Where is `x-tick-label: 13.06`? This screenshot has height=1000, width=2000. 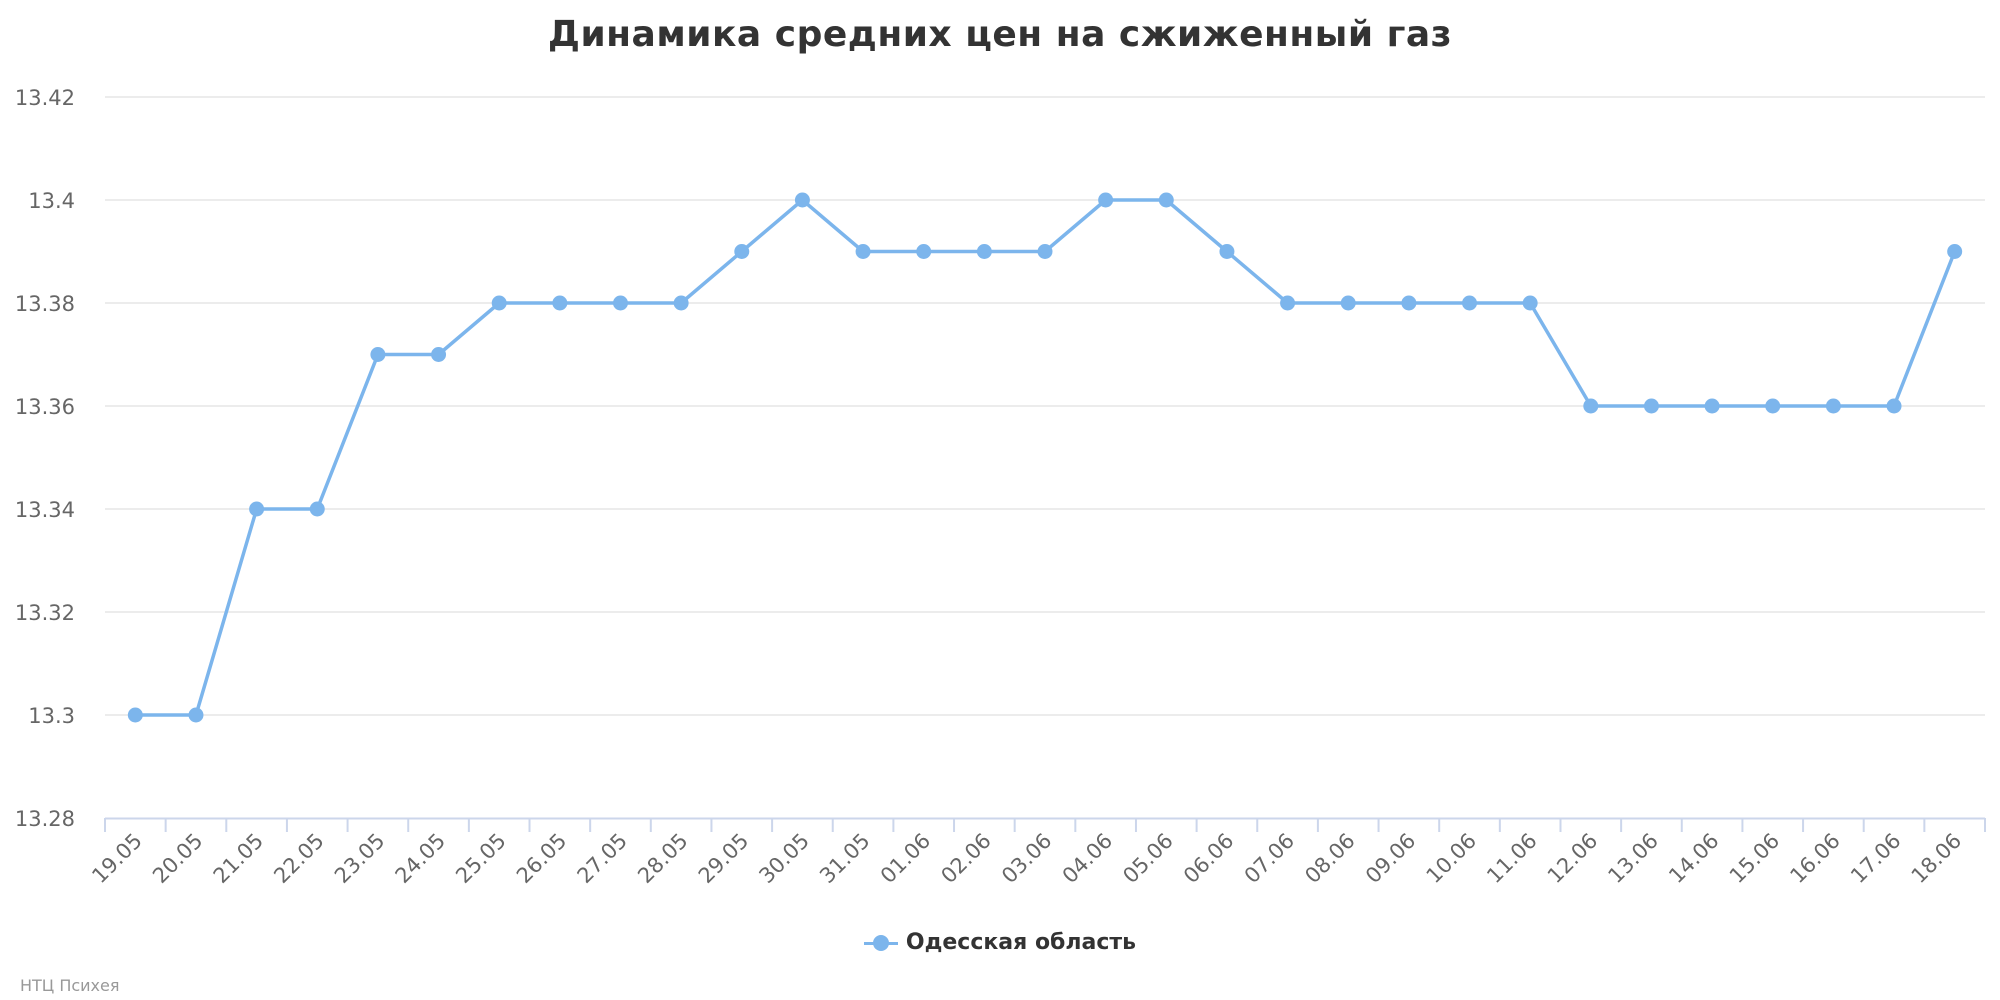
x-tick-label: 13.06 is located at coordinates (1633, 858).